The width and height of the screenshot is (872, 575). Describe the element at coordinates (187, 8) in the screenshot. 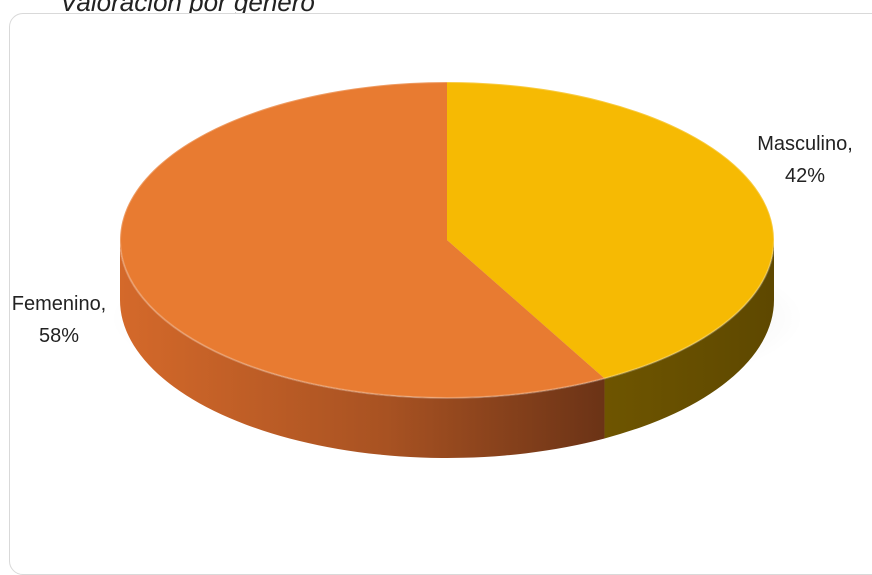

I see `chart-title: Valoración por género` at that location.